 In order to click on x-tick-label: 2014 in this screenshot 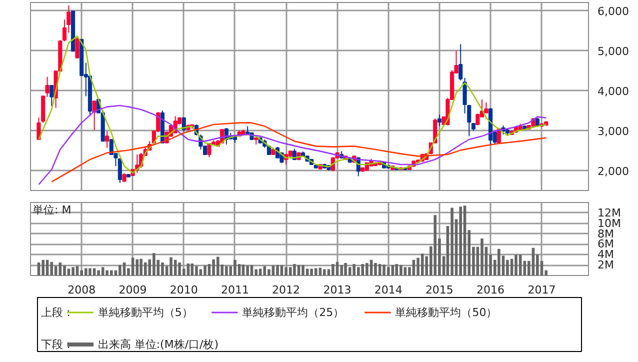, I will do `click(388, 290)`.